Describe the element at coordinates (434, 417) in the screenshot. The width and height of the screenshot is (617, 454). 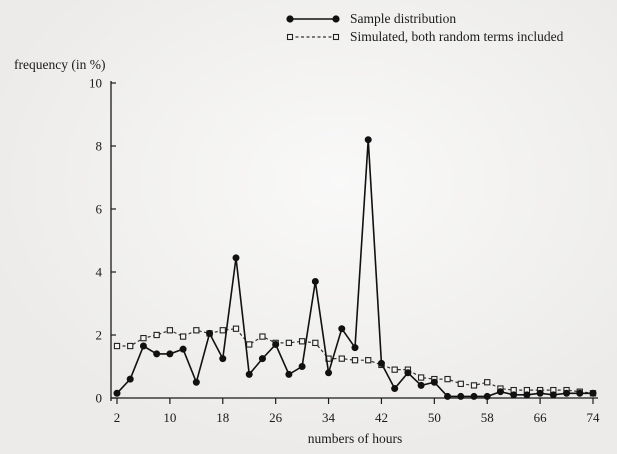
I see `x-tick-label: 50` at that location.